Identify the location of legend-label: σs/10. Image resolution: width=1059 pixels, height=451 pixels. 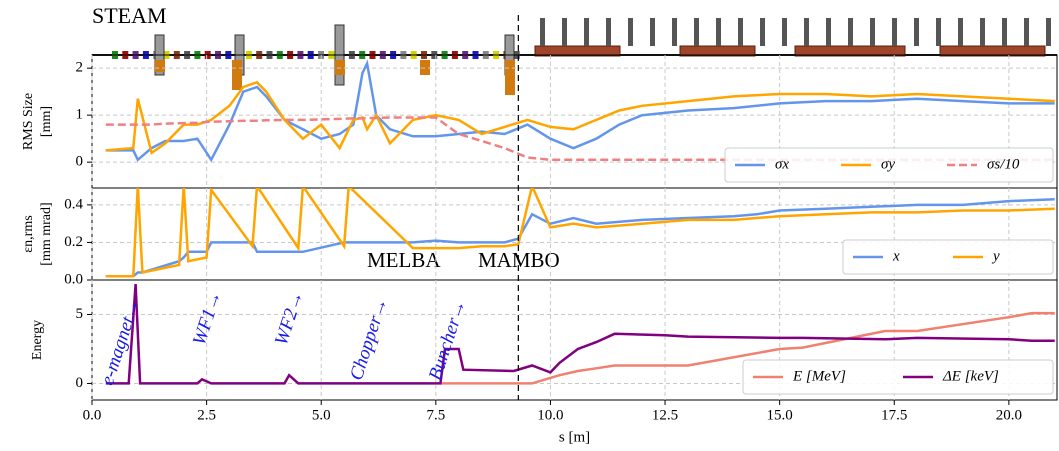
(1003, 164).